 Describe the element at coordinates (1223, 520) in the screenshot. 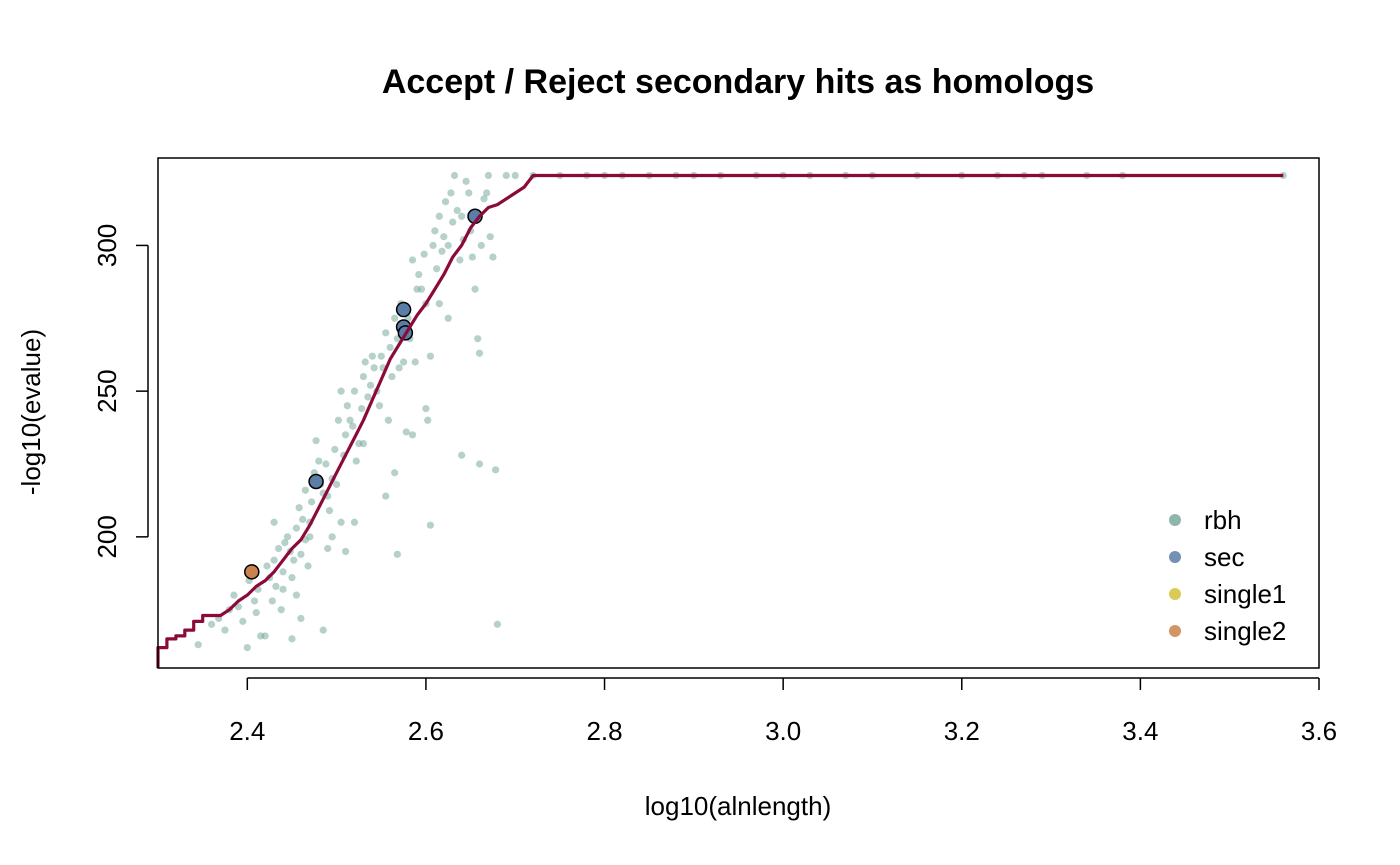

I see `legend-label-rbh: rbh` at that location.